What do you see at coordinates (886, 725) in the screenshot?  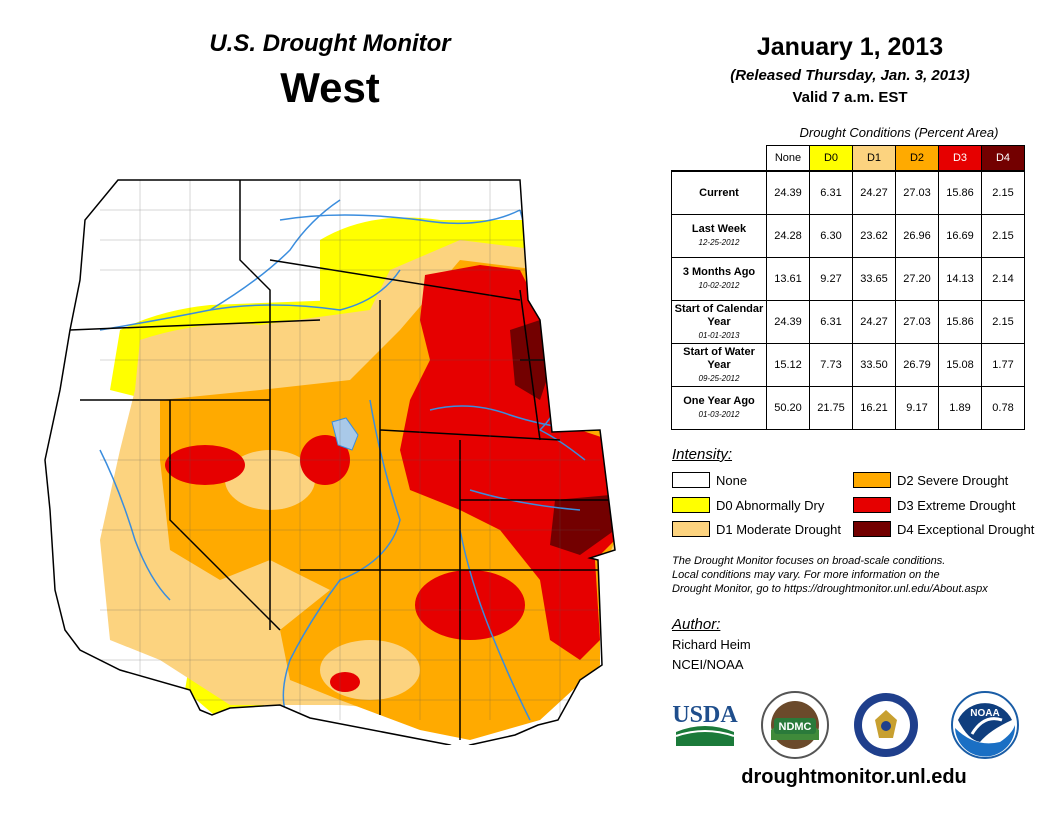 I see `doc-seal-logo` at bounding box center [886, 725].